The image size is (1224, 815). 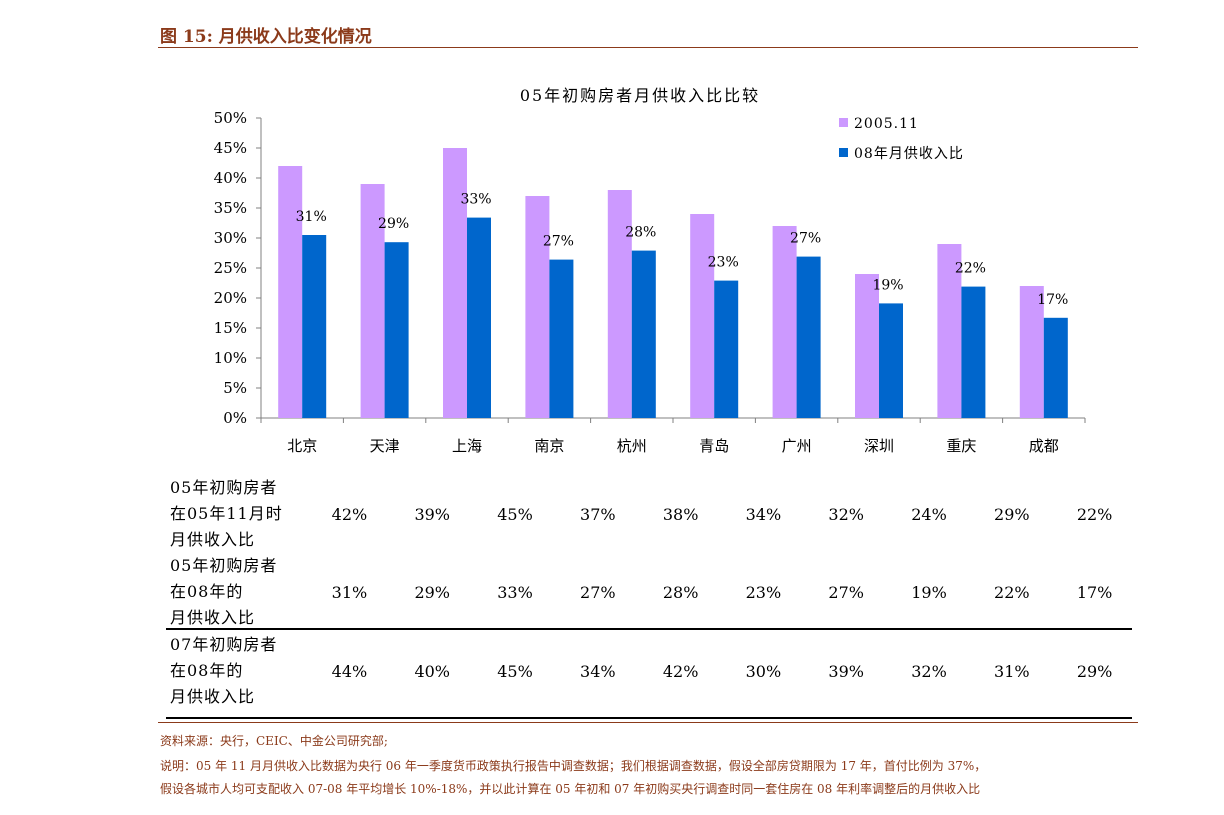 I want to click on table-cell: 38%, so click(x=680, y=514).